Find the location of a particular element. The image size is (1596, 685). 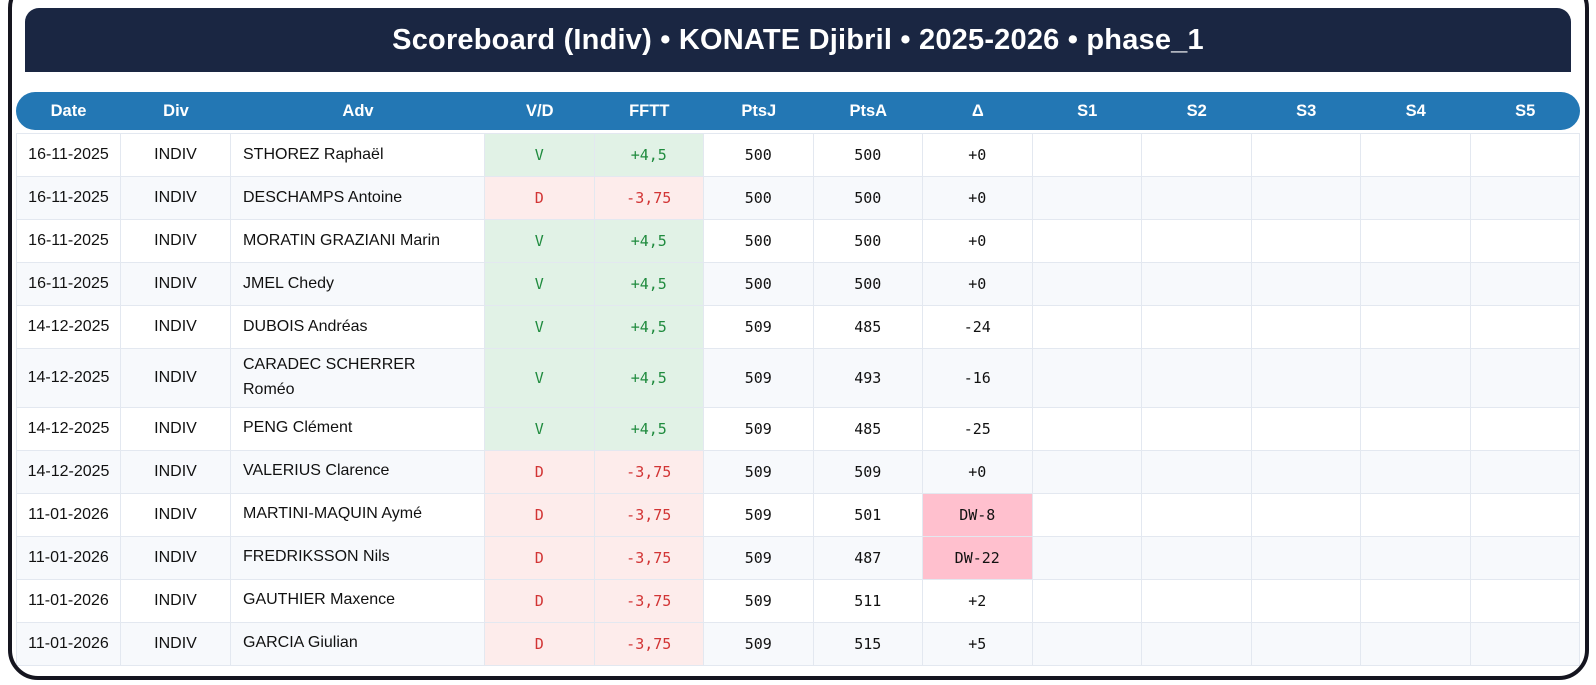

cell-delta: -24 is located at coordinates (978, 327).